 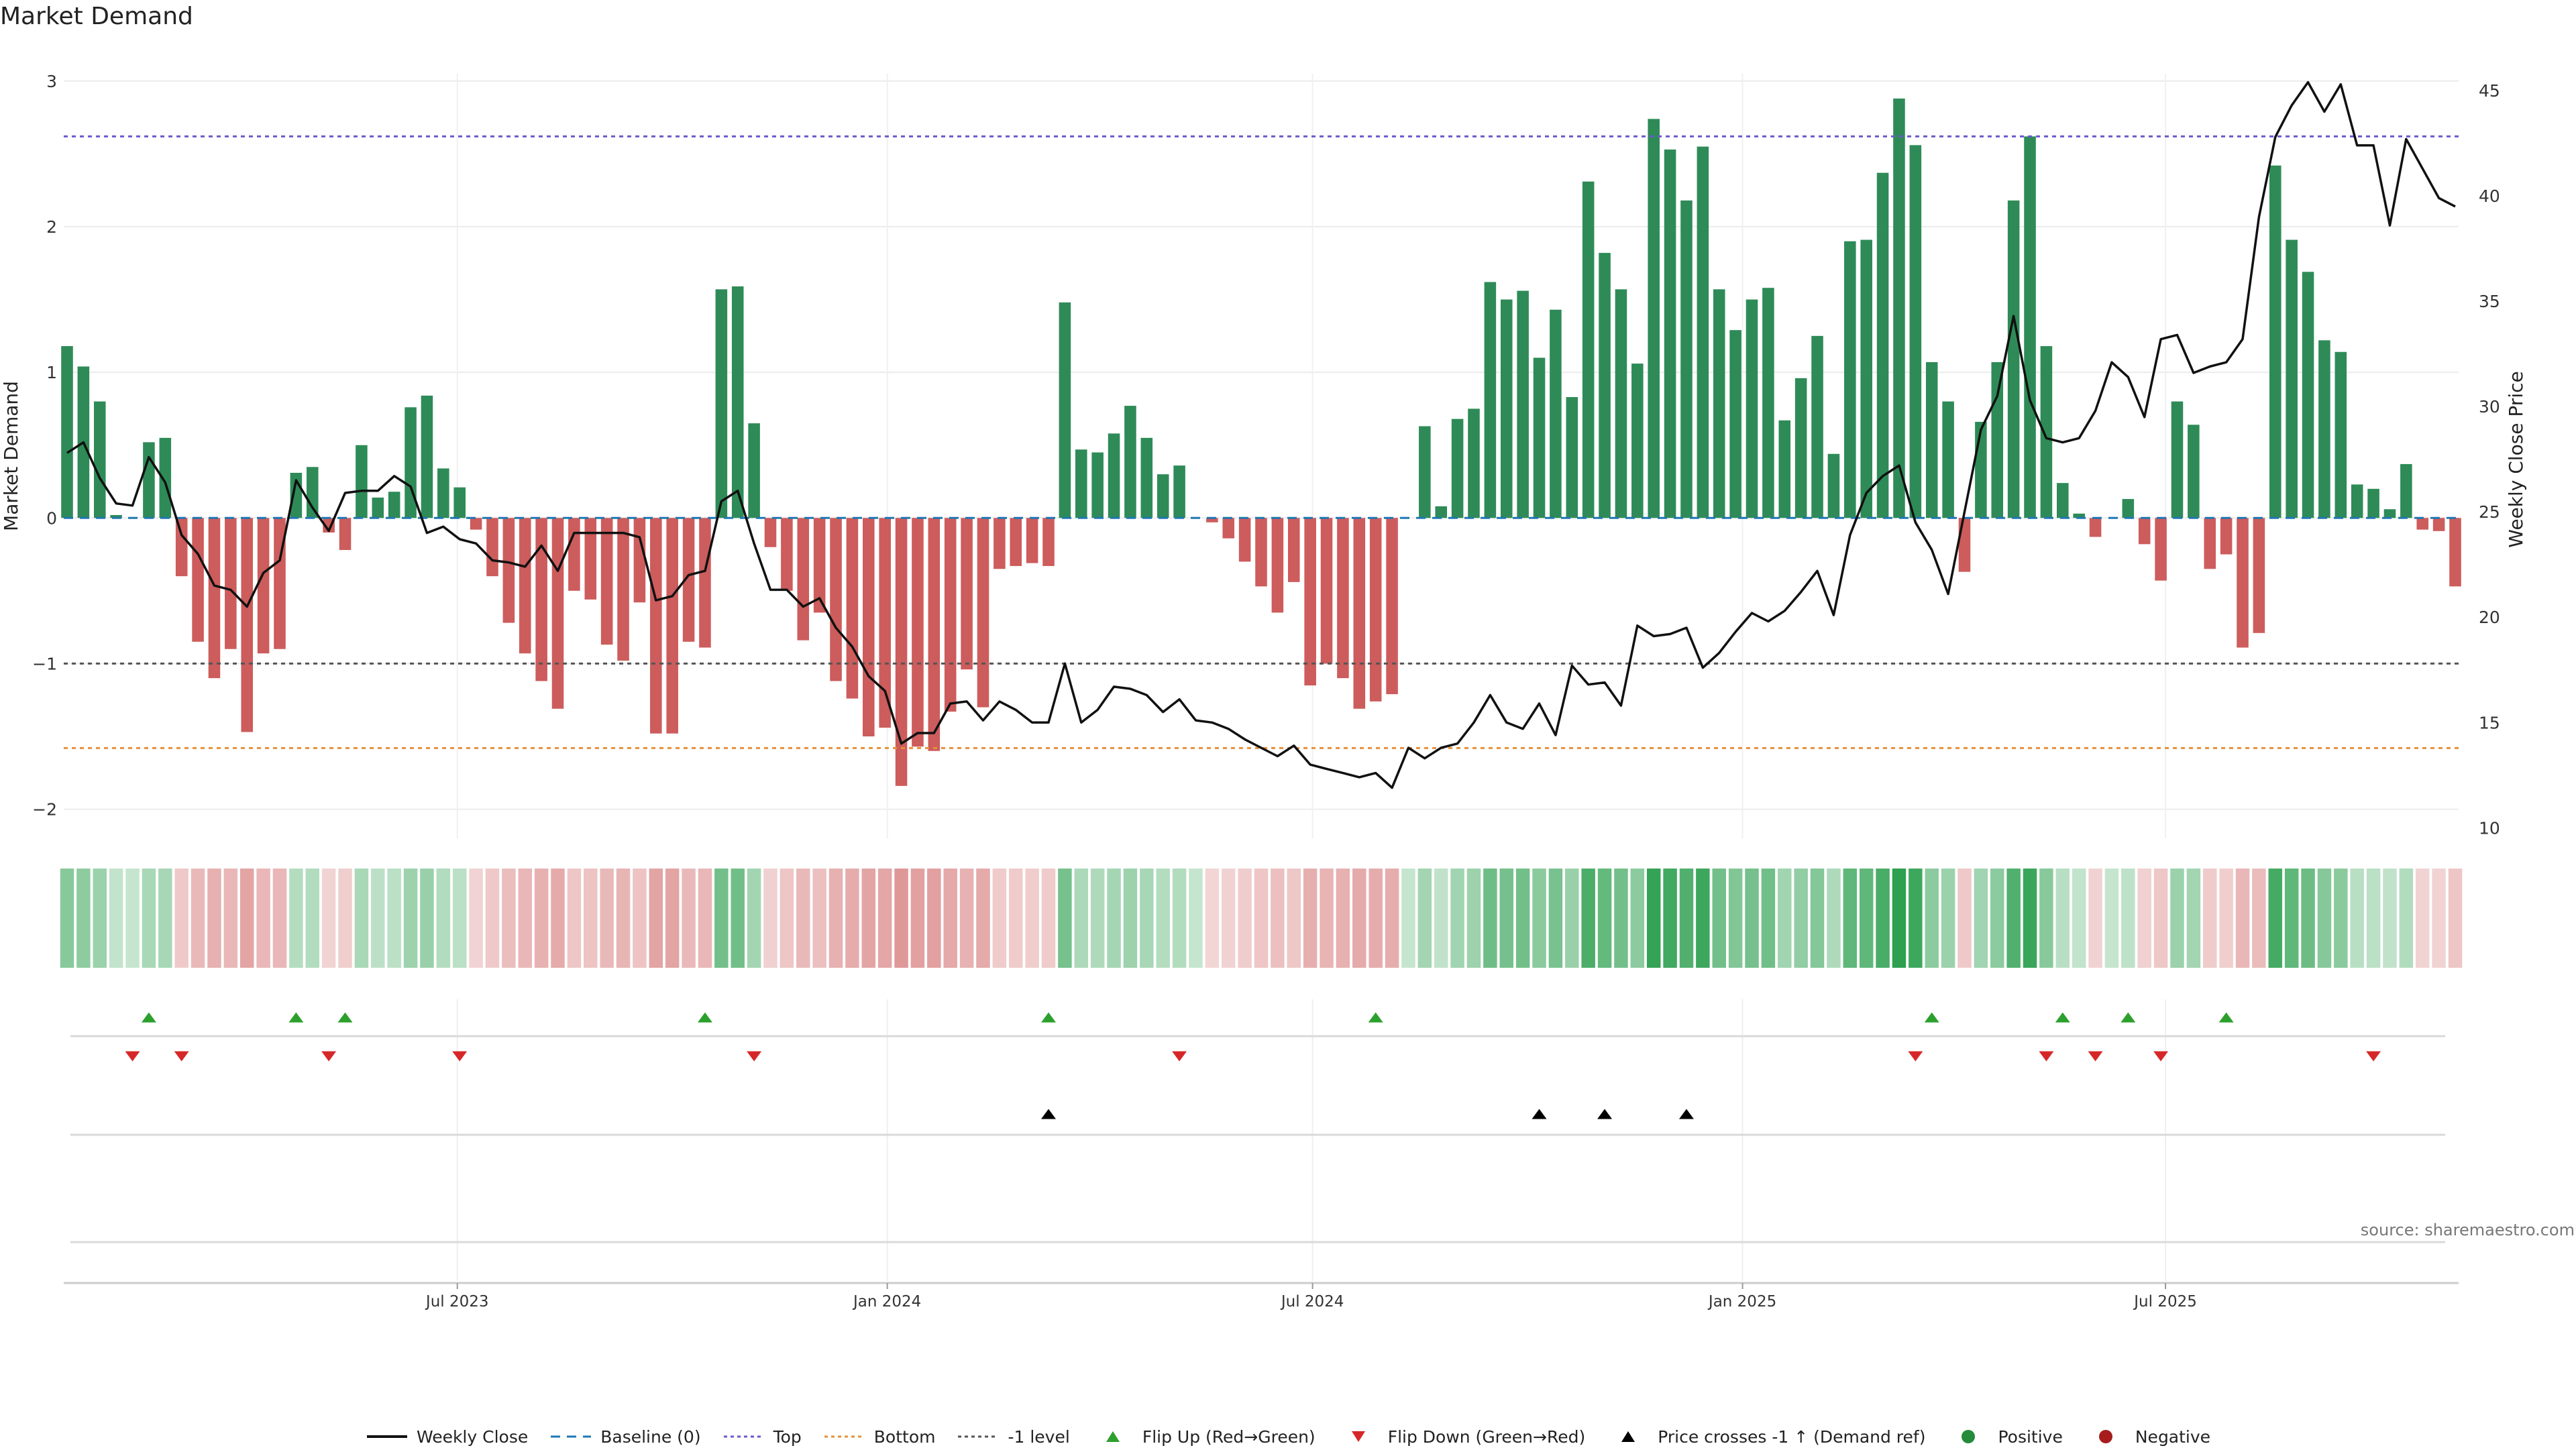 What do you see at coordinates (51, 227) in the screenshot?
I see `y-tick-label: 2` at bounding box center [51, 227].